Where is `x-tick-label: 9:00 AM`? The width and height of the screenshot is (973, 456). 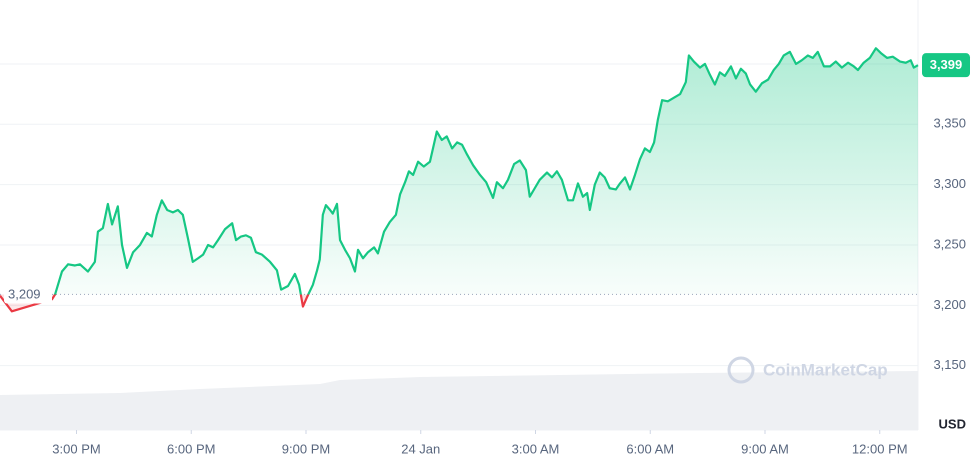
x-tick-label: 9:00 AM is located at coordinates (765, 448).